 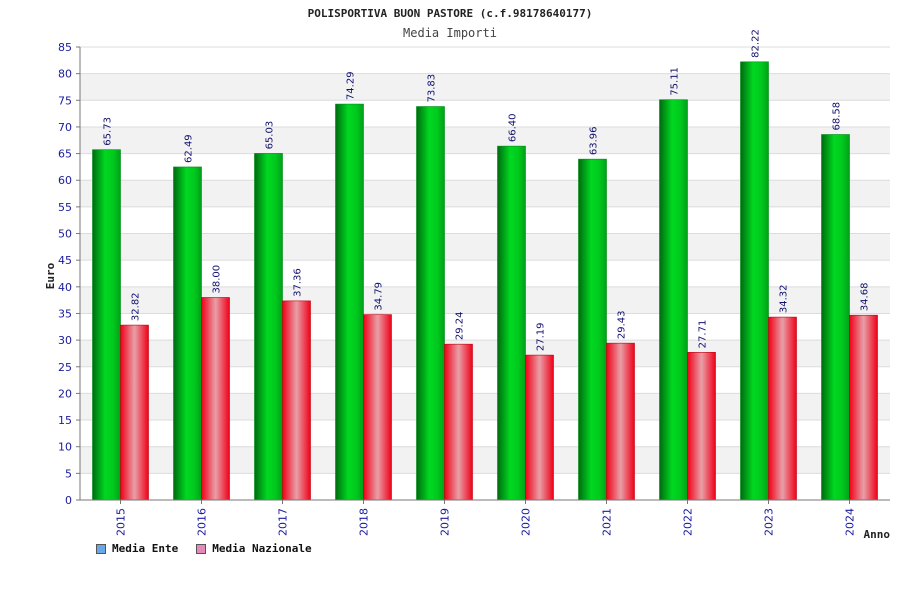 I want to click on x-tick-label: 2024, so click(x=850, y=522).